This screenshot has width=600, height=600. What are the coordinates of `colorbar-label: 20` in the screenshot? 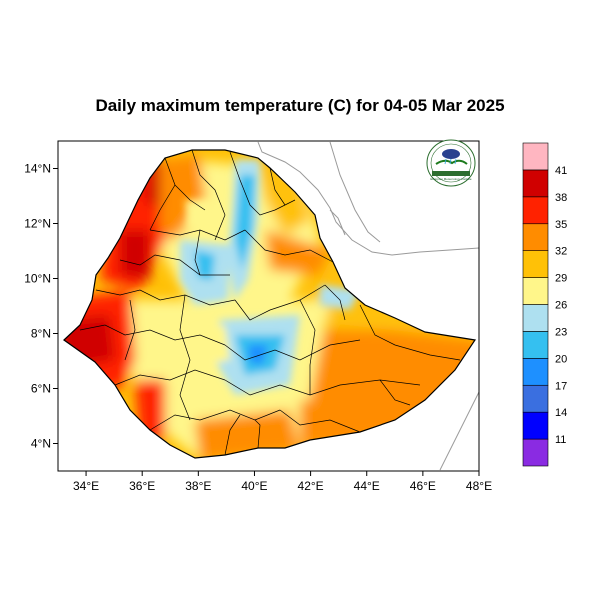 It's located at (561, 359).